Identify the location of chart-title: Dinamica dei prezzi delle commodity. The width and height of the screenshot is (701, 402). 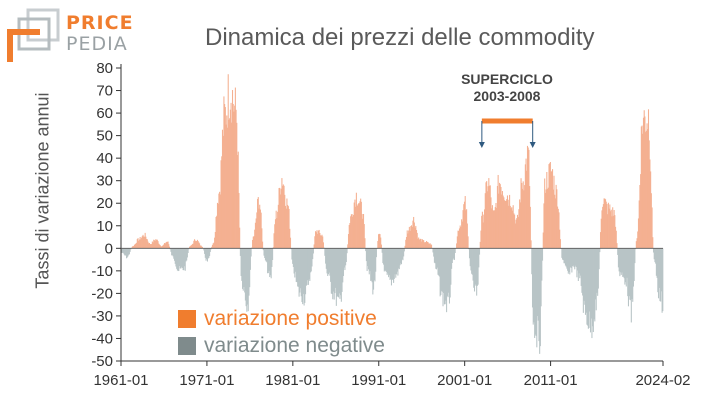
(400, 37).